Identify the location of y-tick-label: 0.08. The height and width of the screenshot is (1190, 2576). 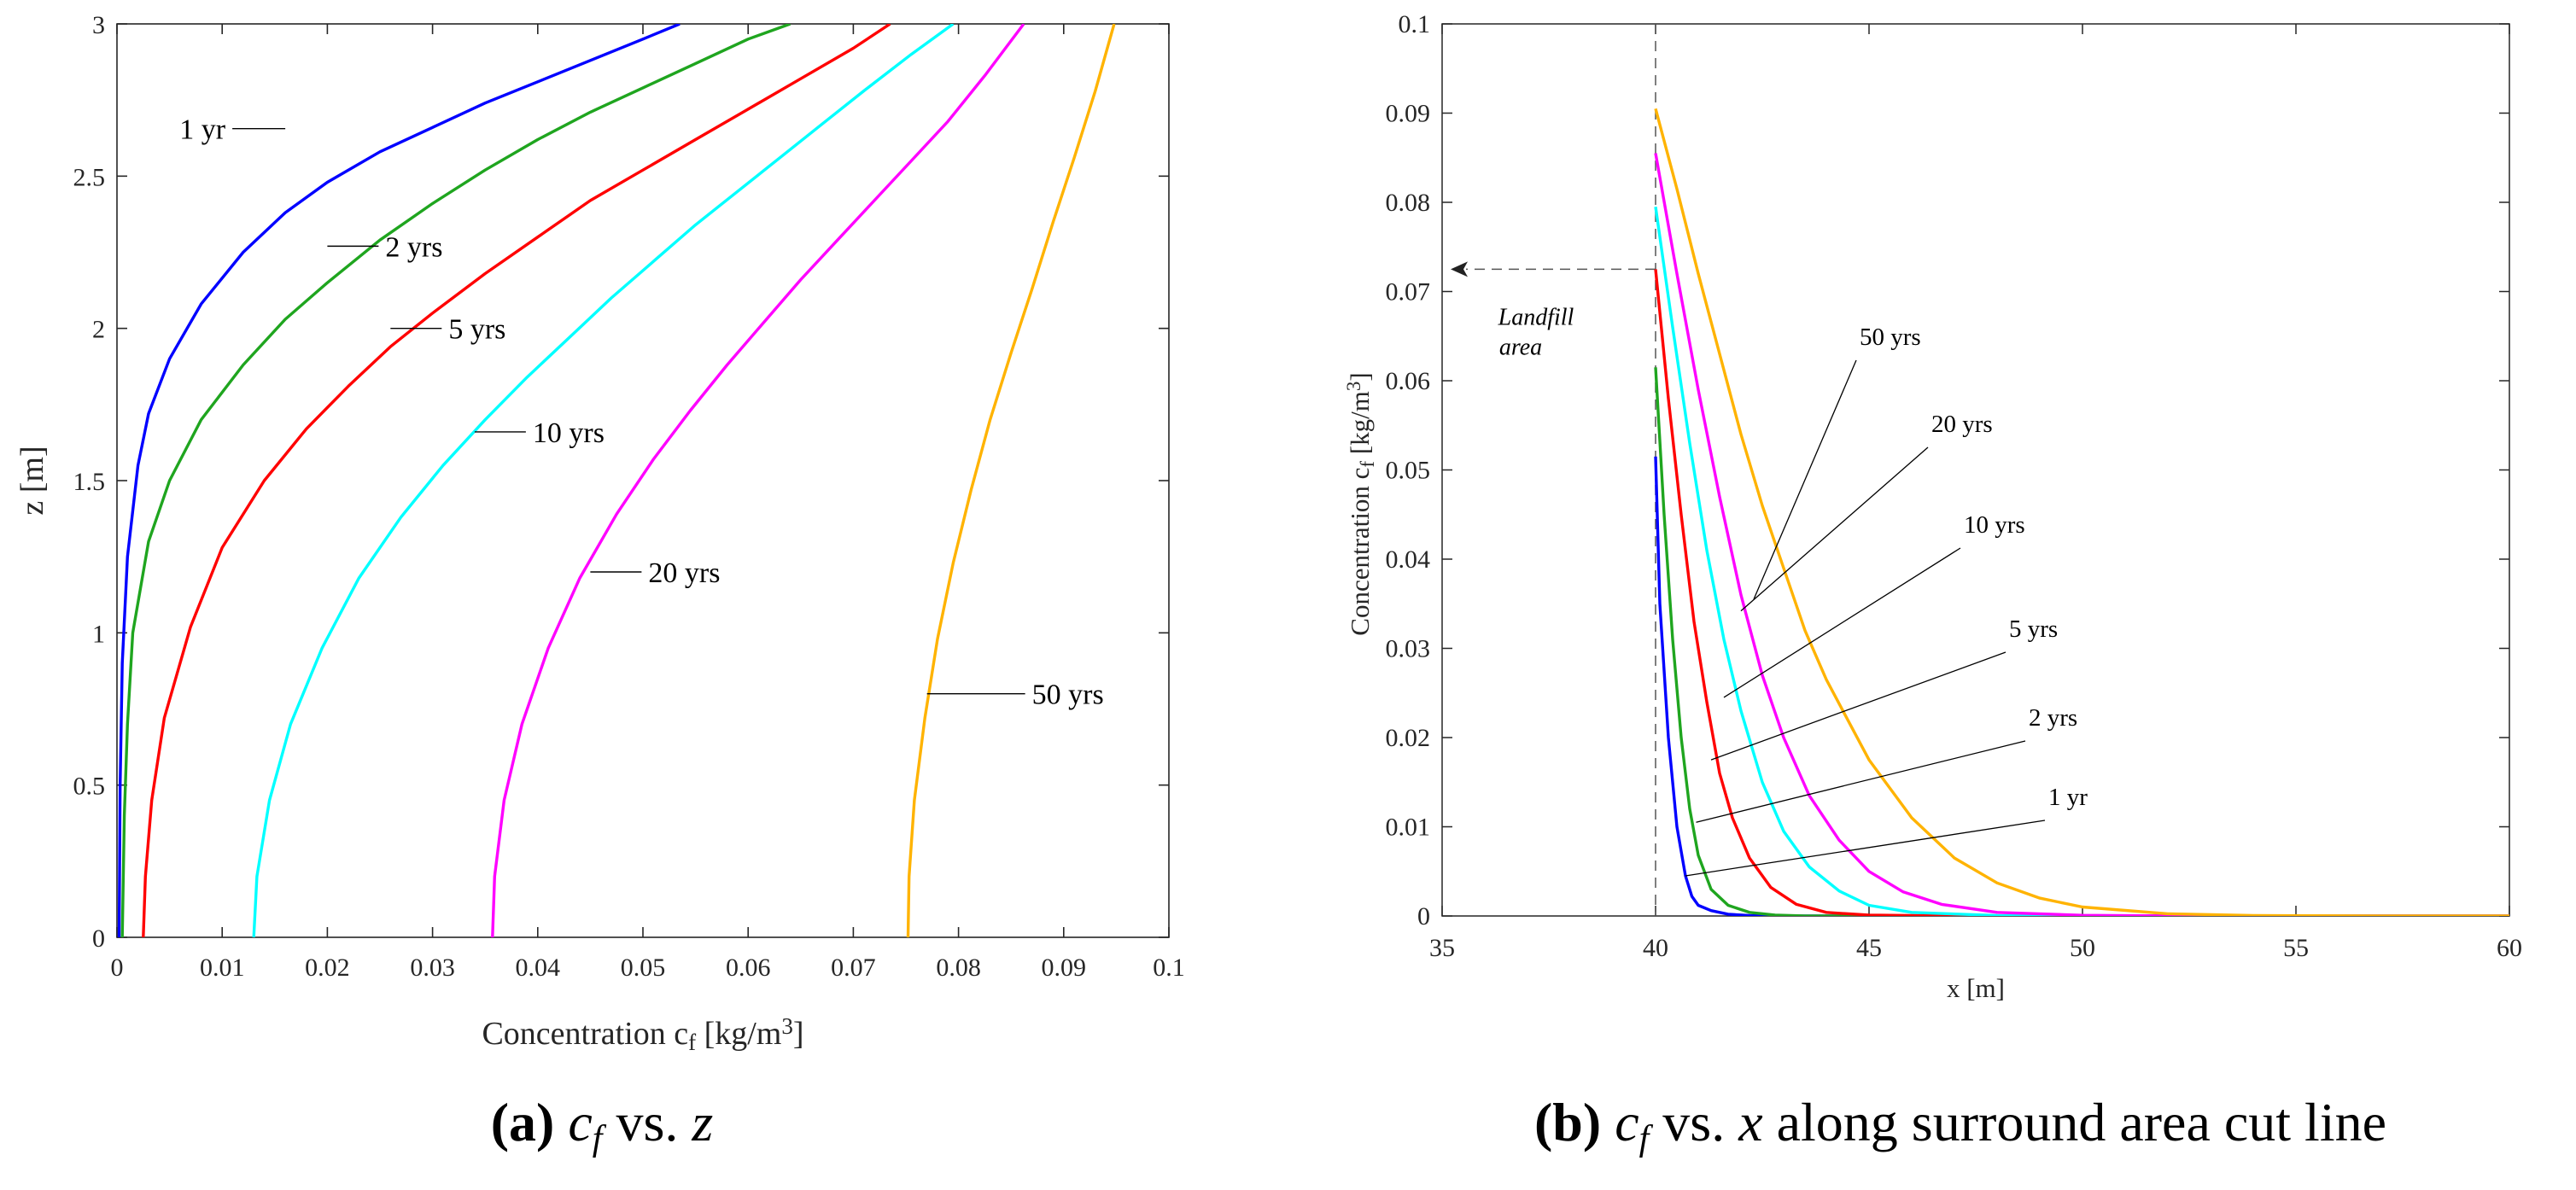
(1408, 203).